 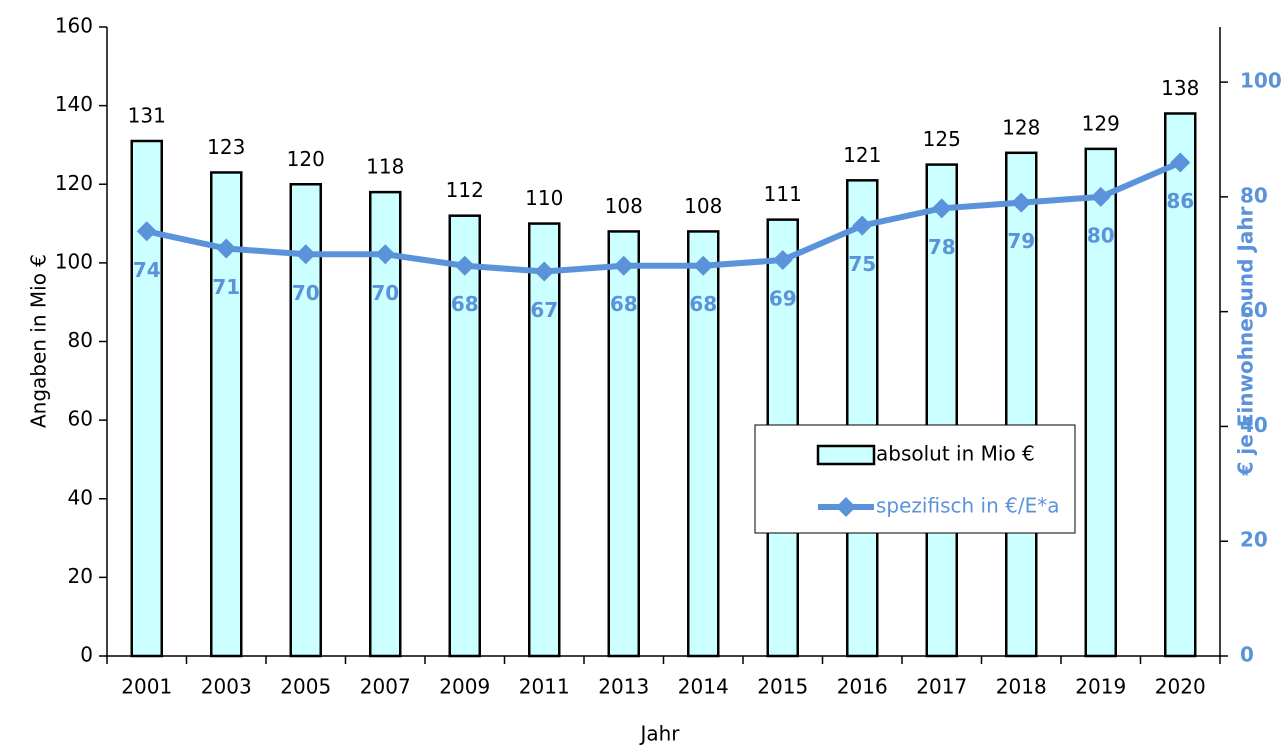 What do you see at coordinates (1254, 310) in the screenshot?
I see `y2-tick-label: 60` at bounding box center [1254, 310].